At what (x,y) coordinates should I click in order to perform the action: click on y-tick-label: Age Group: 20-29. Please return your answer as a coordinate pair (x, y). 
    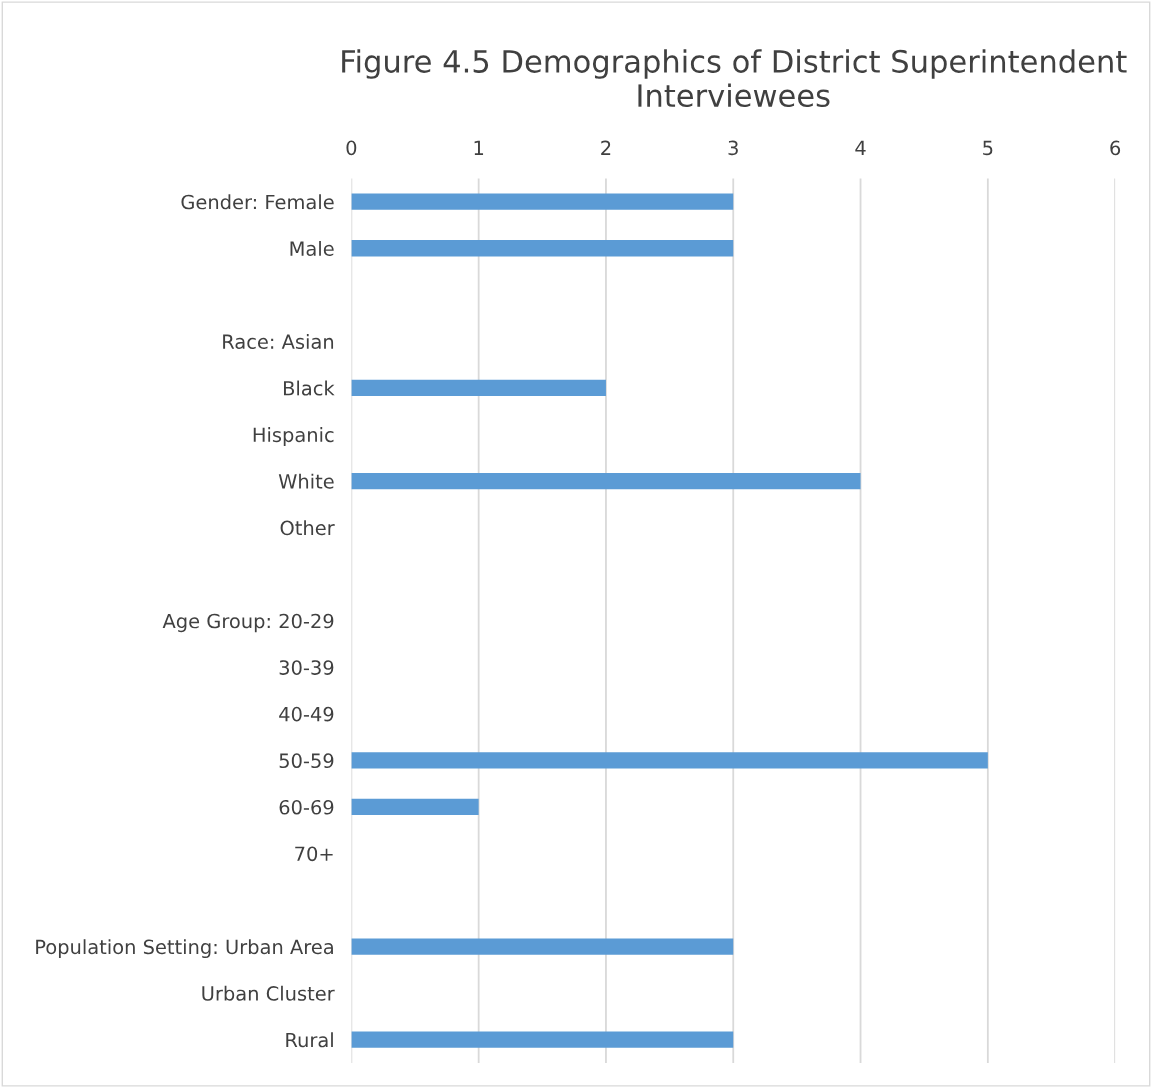
    Looking at the image, I should click on (248, 623).